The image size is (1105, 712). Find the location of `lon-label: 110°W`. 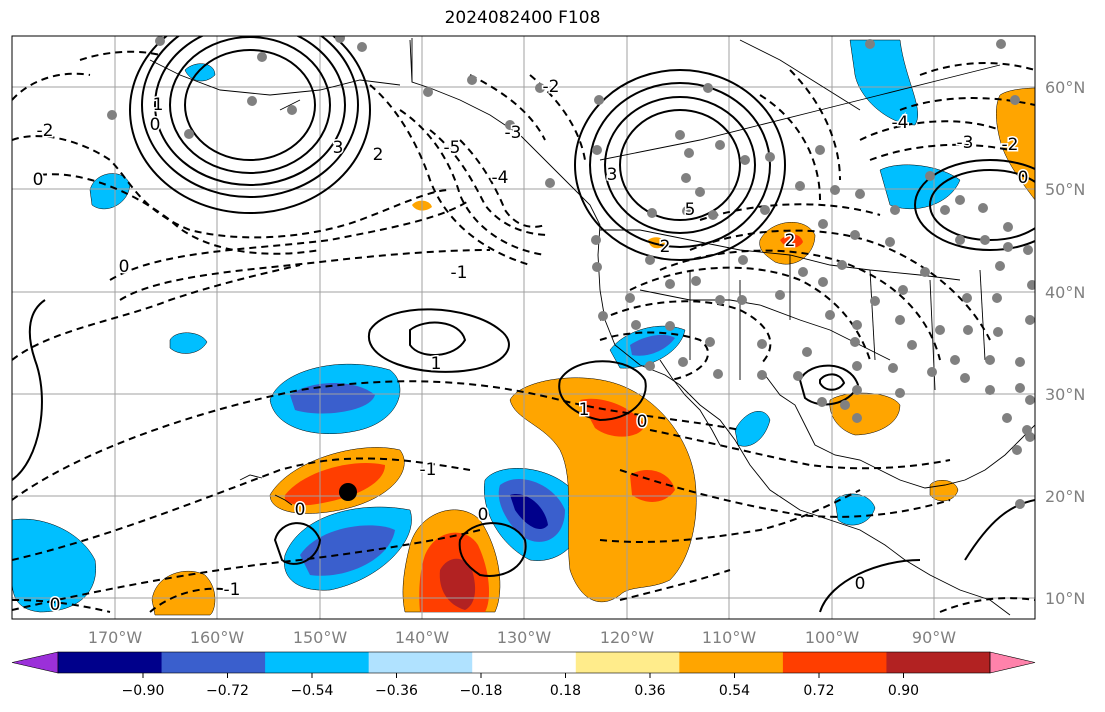

lon-label: 110°W is located at coordinates (729, 637).